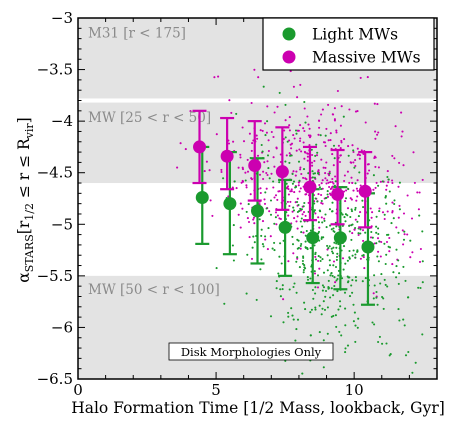 This screenshot has width=463, height=422. Describe the element at coordinates (348, 44) in the screenshot. I see `legend: Light MWs Massive MWs` at that location.